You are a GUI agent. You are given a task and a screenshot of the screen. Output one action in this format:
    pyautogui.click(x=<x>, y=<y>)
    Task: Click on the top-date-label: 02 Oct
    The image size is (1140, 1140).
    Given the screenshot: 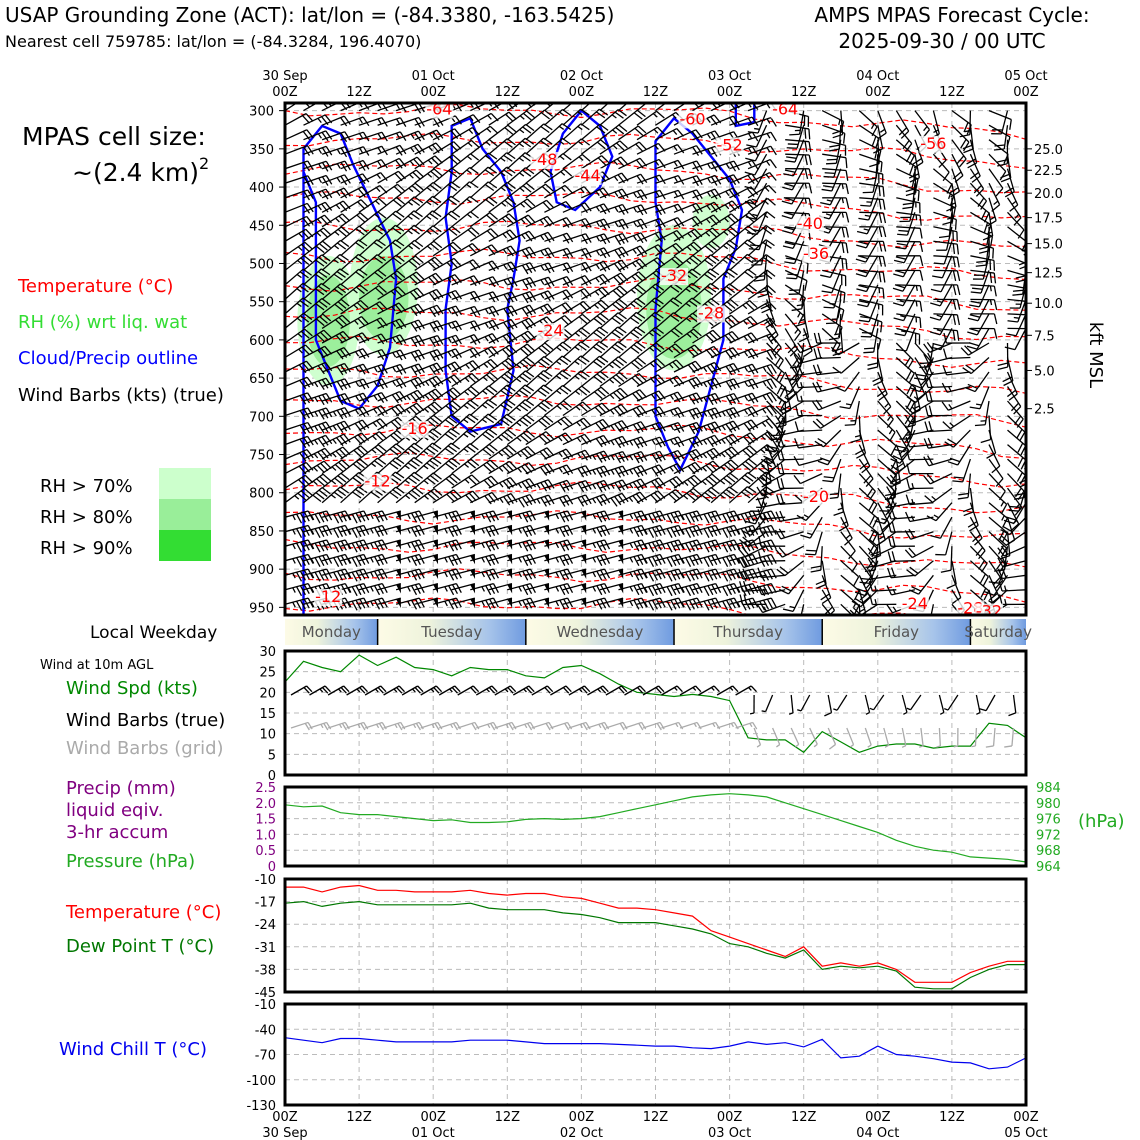 What is the action you would take?
    pyautogui.click(x=581, y=76)
    